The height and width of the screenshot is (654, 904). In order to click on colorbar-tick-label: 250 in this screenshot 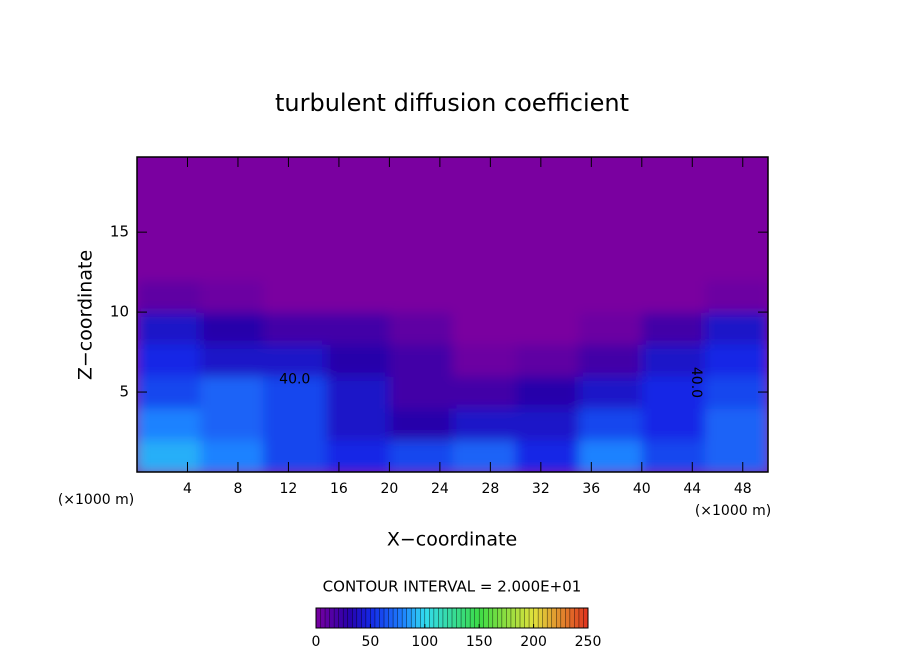, I will do `click(588, 642)`.